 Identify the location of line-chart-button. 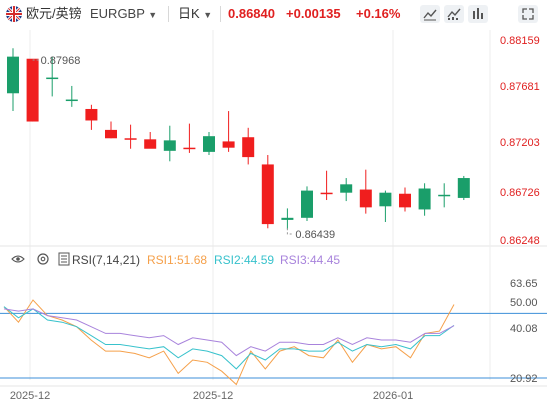
(430, 14).